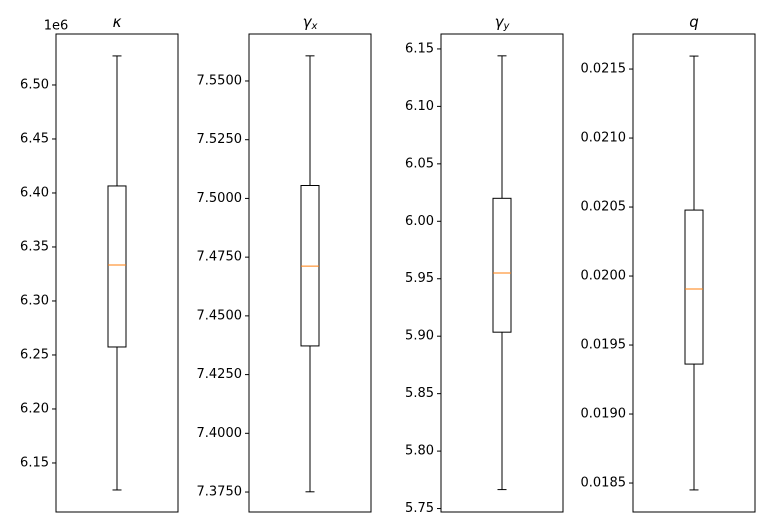 This screenshot has height=528, width=774. I want to click on panel-title-main: κ, so click(117, 22).